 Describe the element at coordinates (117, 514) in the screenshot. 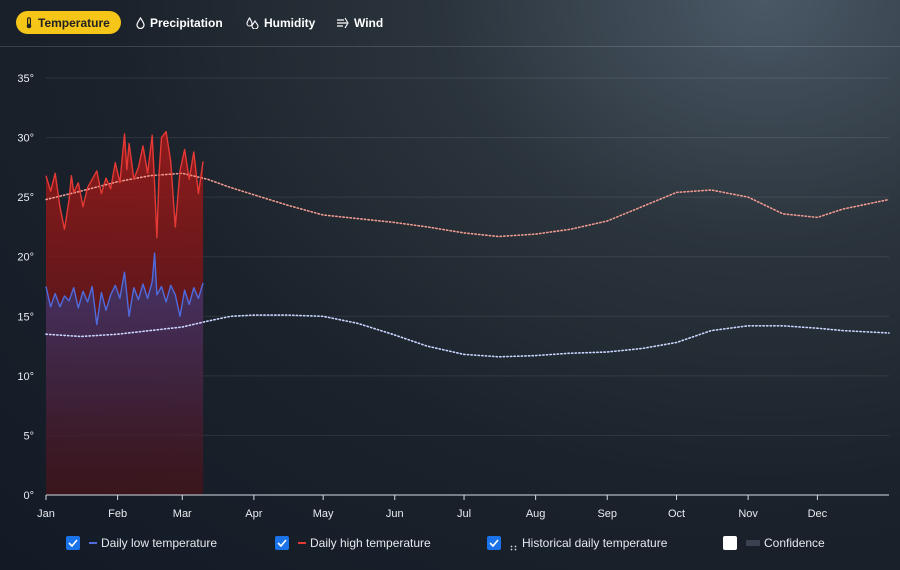

I see `x-tick-label: Feb` at that location.